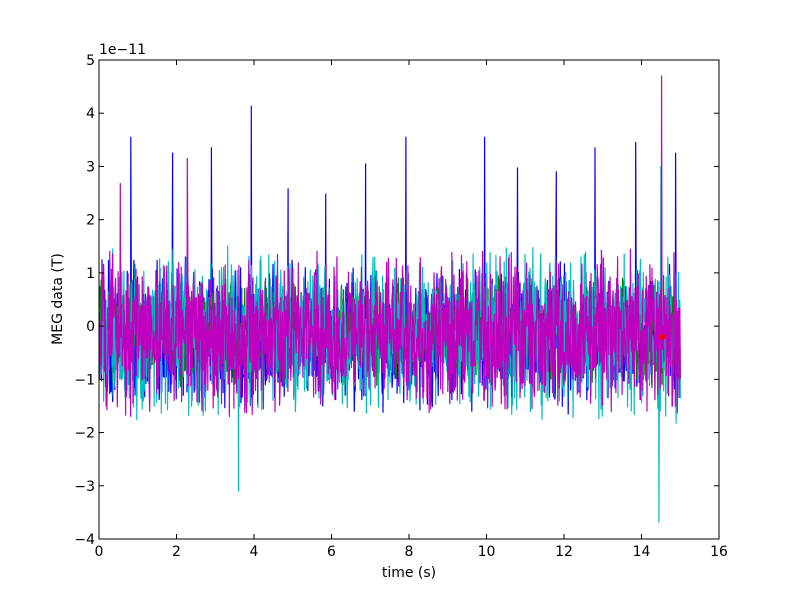 The height and width of the screenshot is (600, 800). Describe the element at coordinates (90, 327) in the screenshot. I see `y-tick-label: 0` at that location.